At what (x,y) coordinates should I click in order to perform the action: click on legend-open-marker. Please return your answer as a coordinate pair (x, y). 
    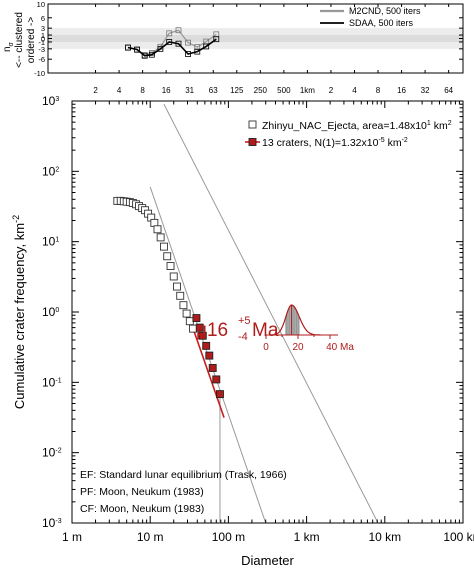
    Looking at the image, I should click on (252, 124).